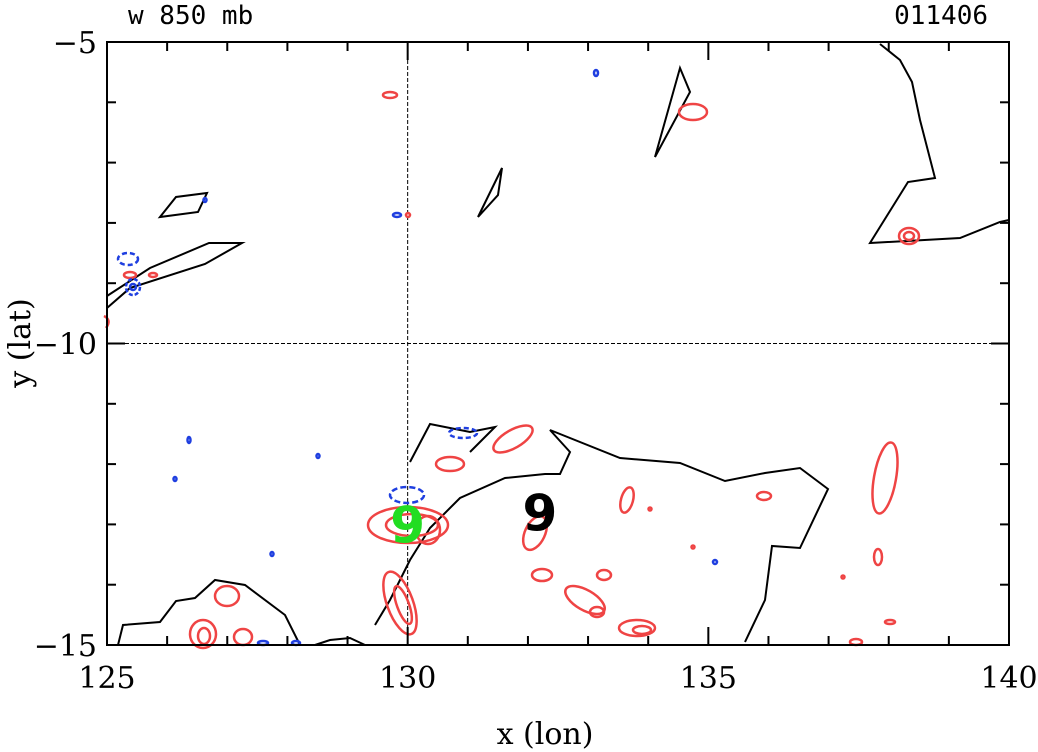 This screenshot has height=752, width=1038. I want to click on chart-title-right: 011406, so click(941, 16).